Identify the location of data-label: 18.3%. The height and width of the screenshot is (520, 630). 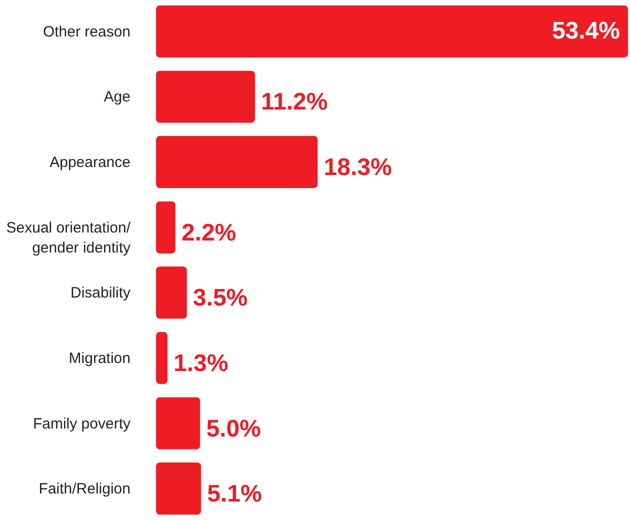
(358, 168).